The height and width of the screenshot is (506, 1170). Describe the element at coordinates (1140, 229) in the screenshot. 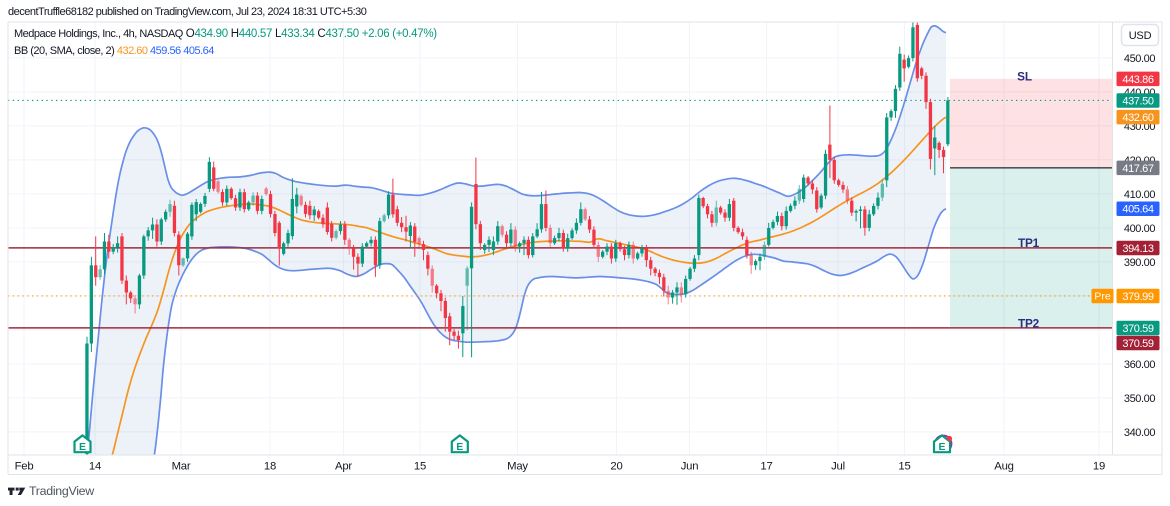

I see `svg-text: 400.00` at that location.